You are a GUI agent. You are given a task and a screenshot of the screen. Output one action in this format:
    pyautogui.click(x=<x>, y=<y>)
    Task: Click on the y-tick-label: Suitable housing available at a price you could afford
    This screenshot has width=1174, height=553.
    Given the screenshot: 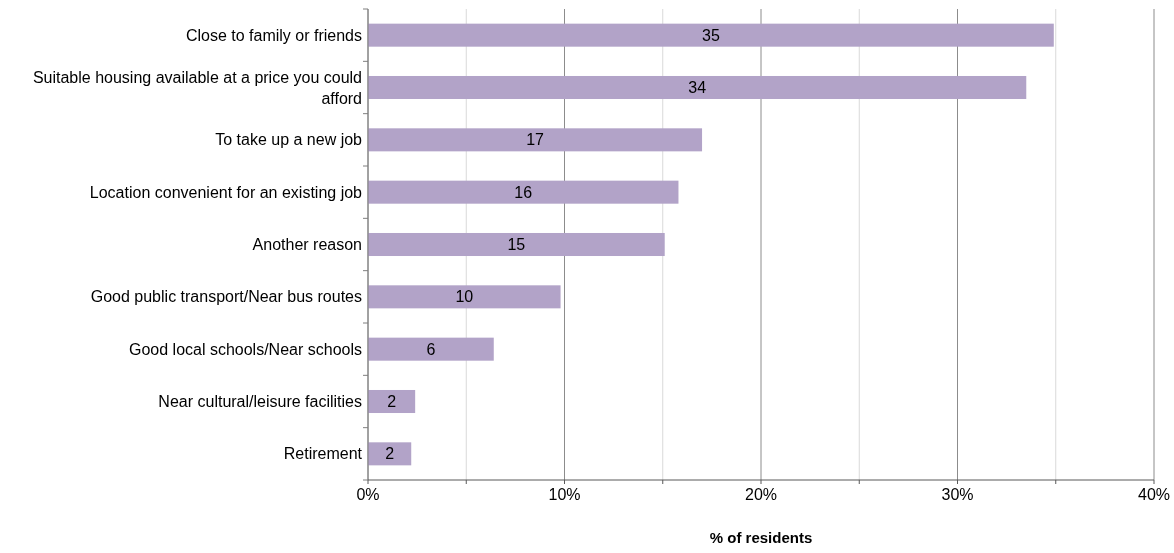 What is the action you would take?
    pyautogui.click(x=197, y=87)
    